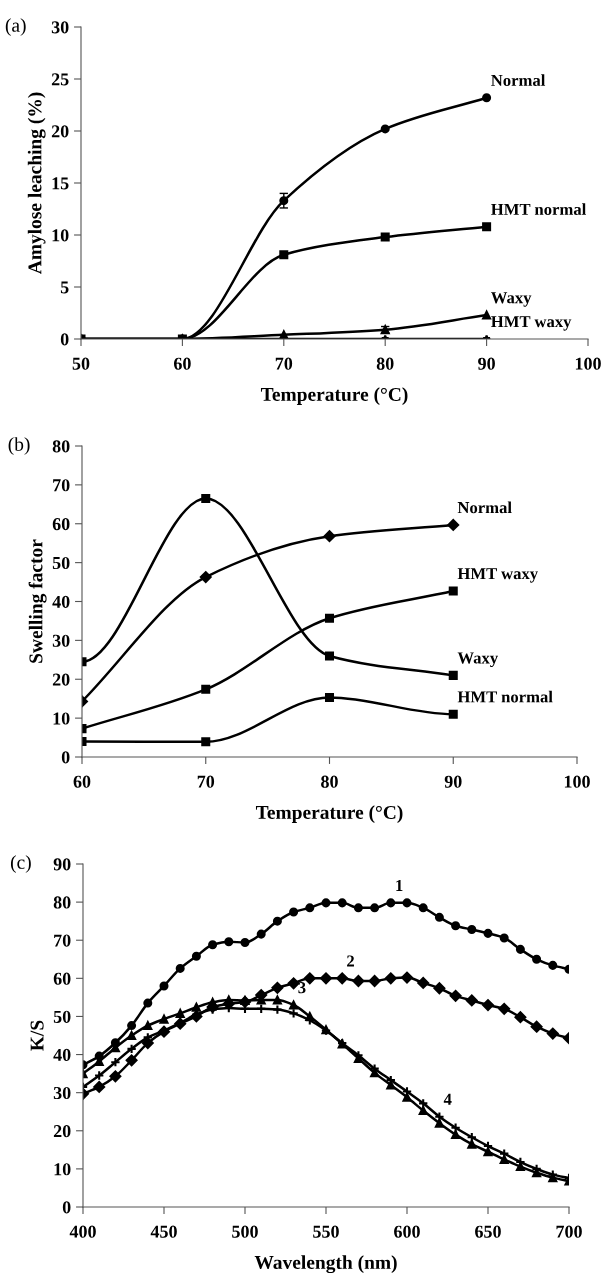 This screenshot has height=1286, width=611. I want to click on chart-title: (b), so click(19, 446).